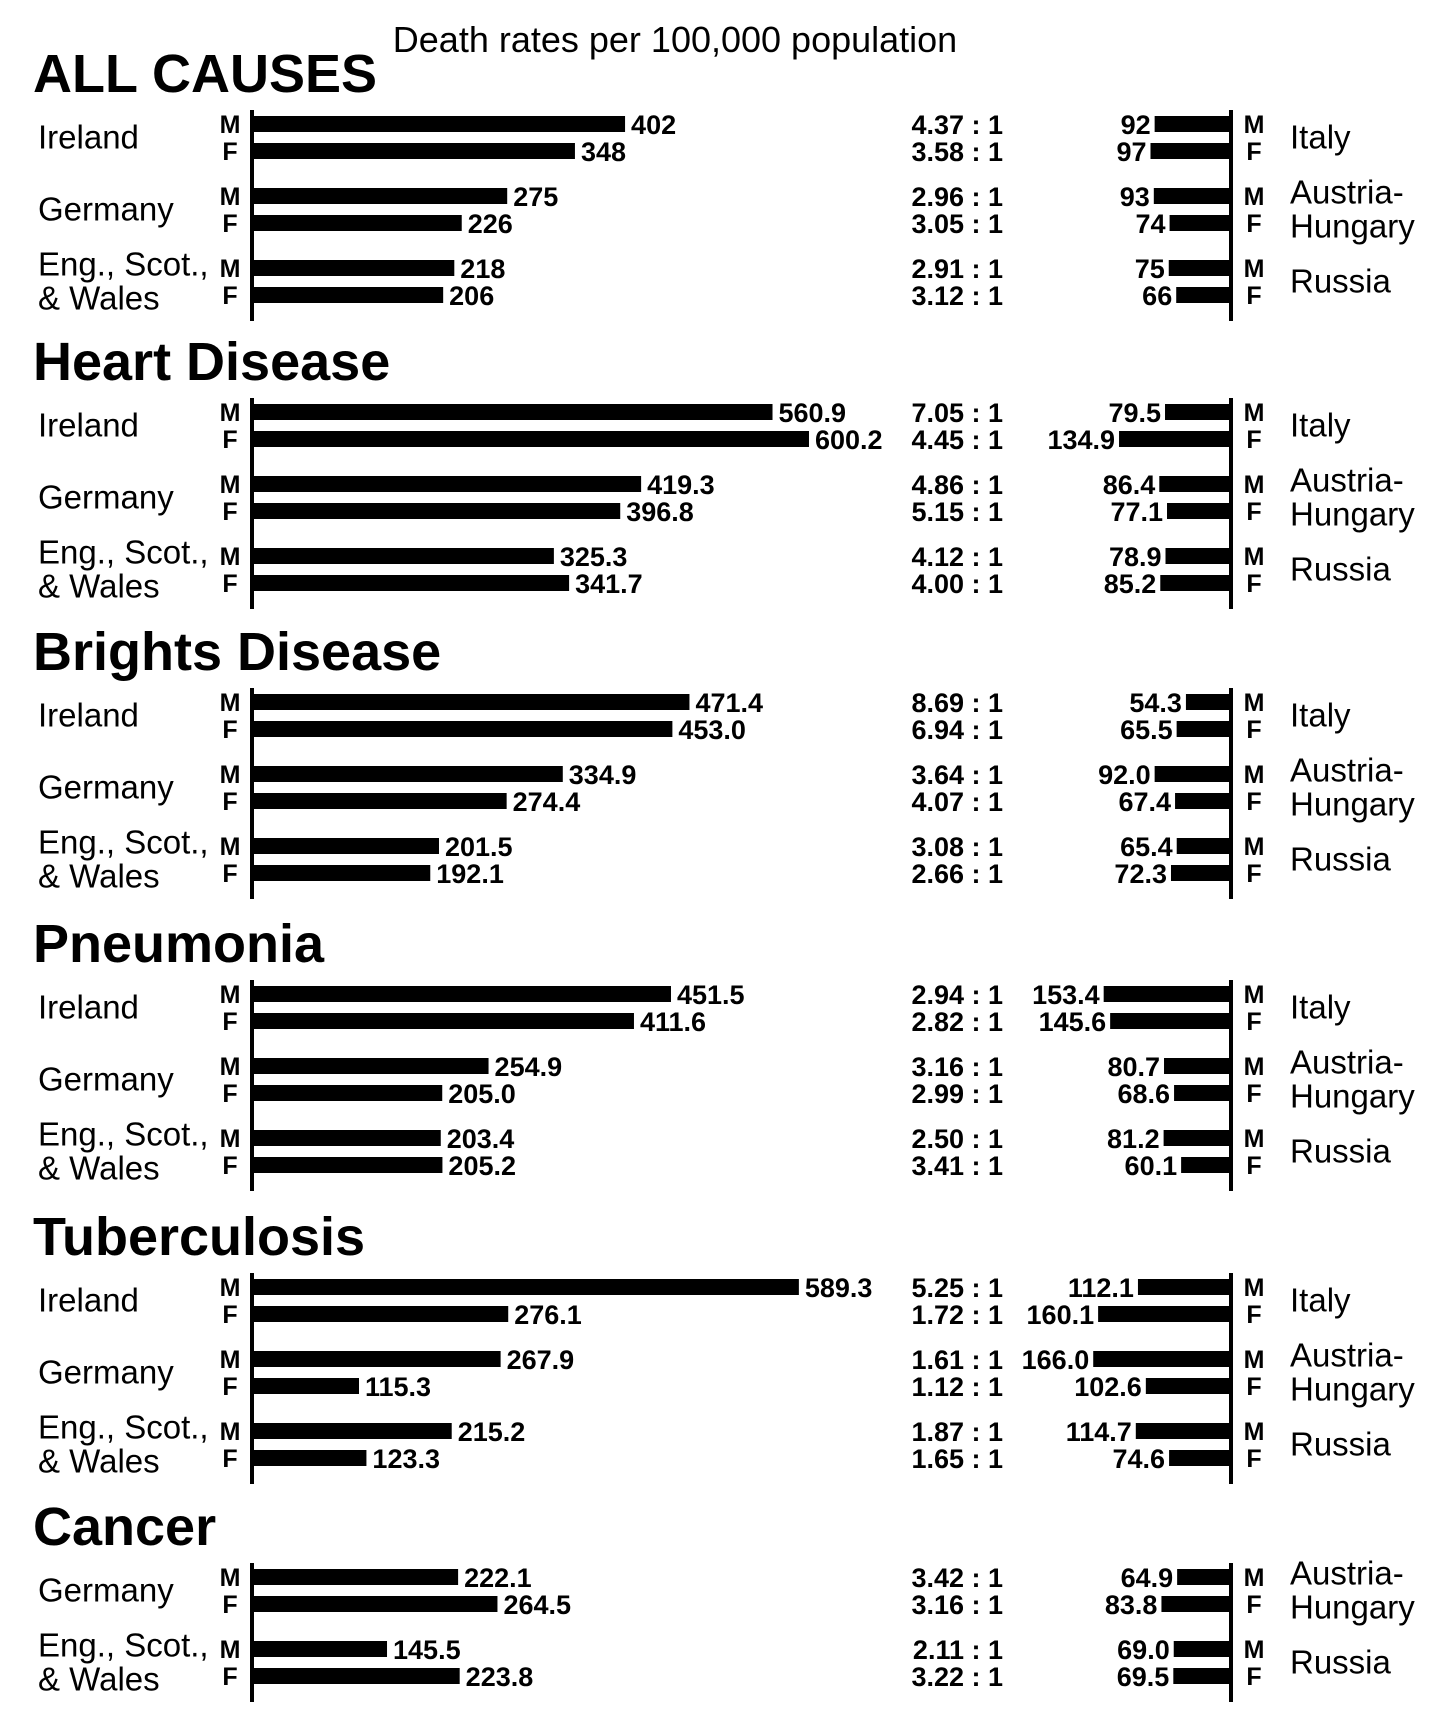 Image resolution: width=1444 pixels, height=1717 pixels. What do you see at coordinates (535, 197) in the screenshot?
I see `left-value-label: 275` at bounding box center [535, 197].